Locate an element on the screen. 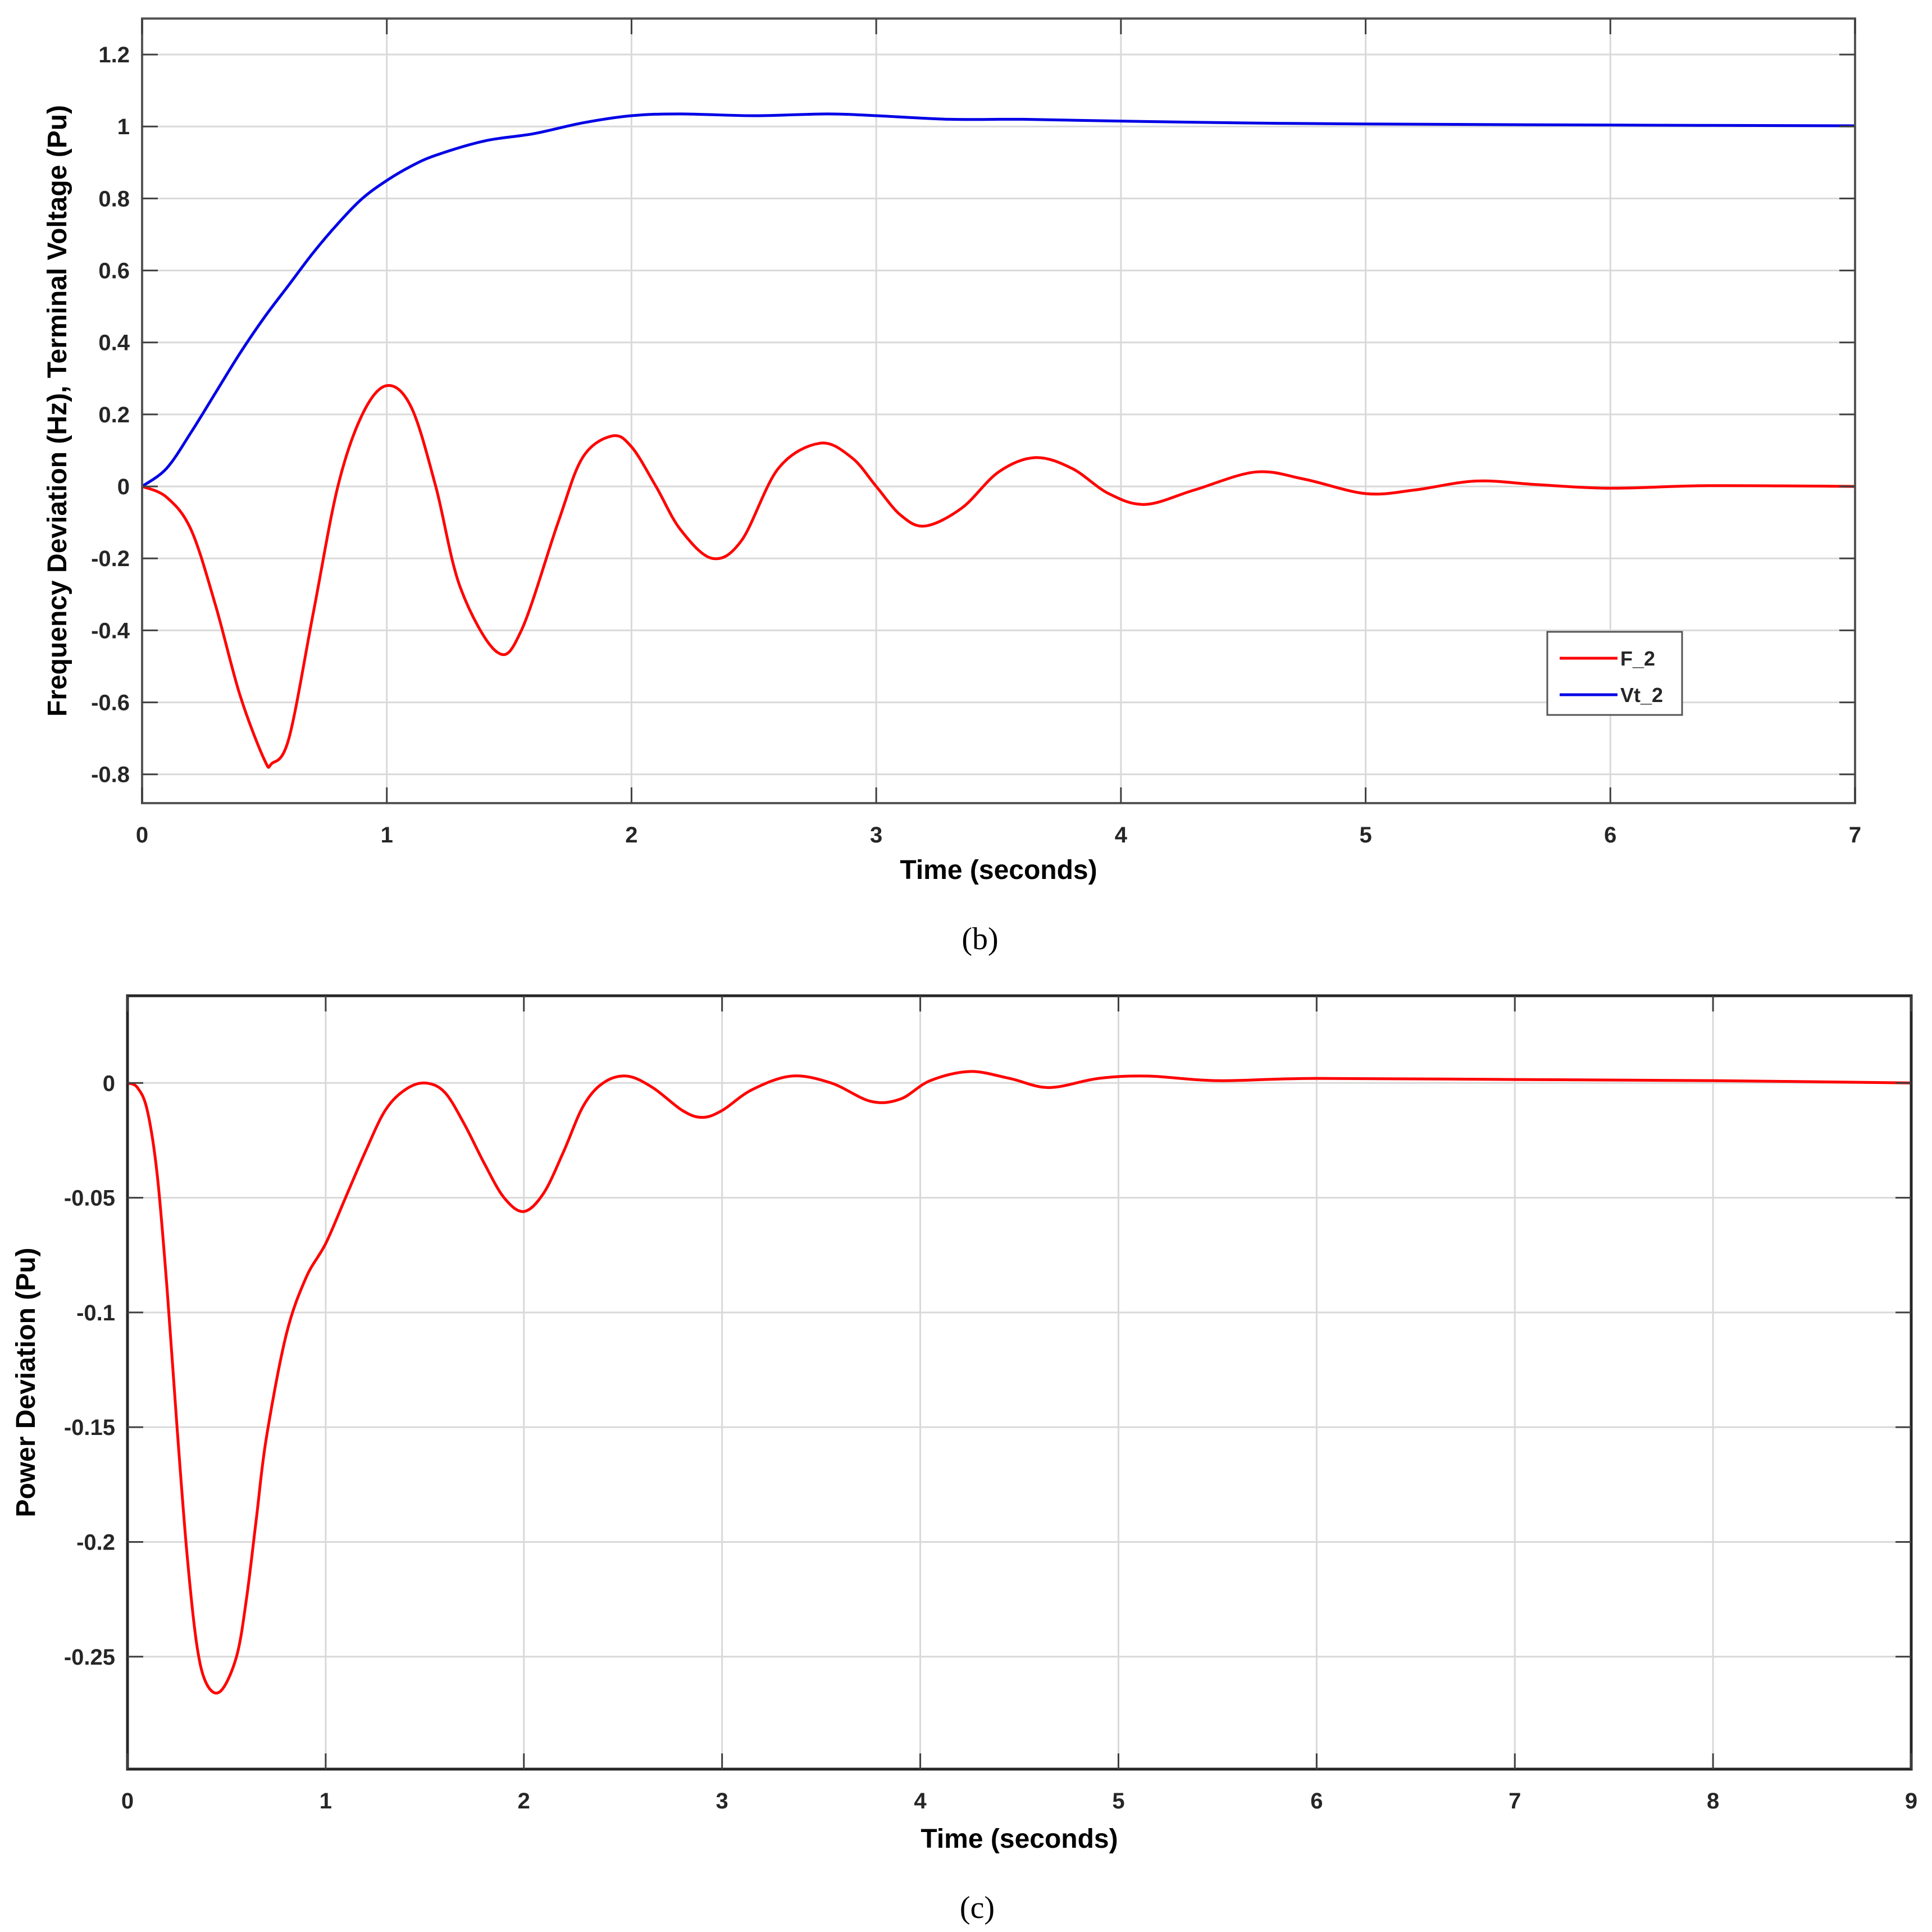 The image size is (1932, 1932). legend-label-vt2: Vt_2 is located at coordinates (1641, 695).